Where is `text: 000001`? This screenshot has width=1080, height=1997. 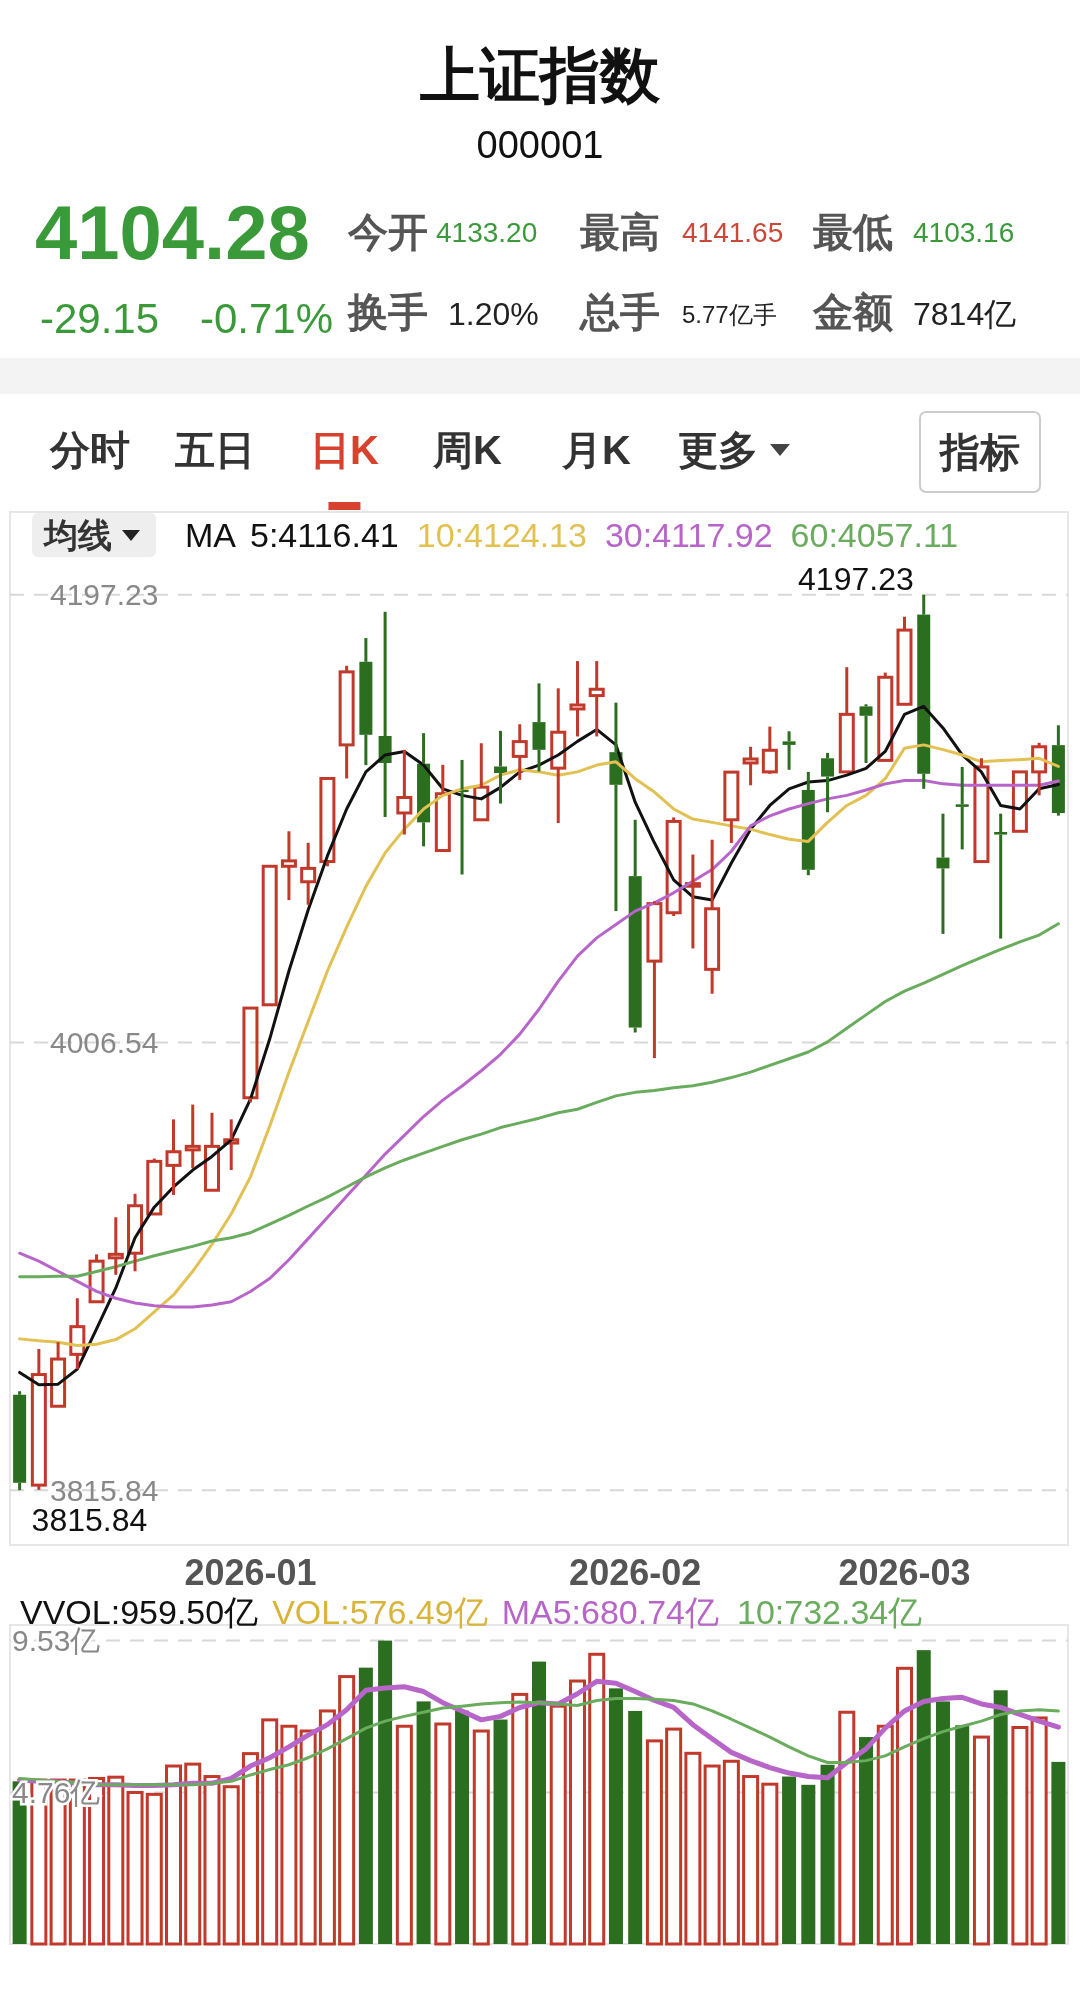 text: 000001 is located at coordinates (540, 145).